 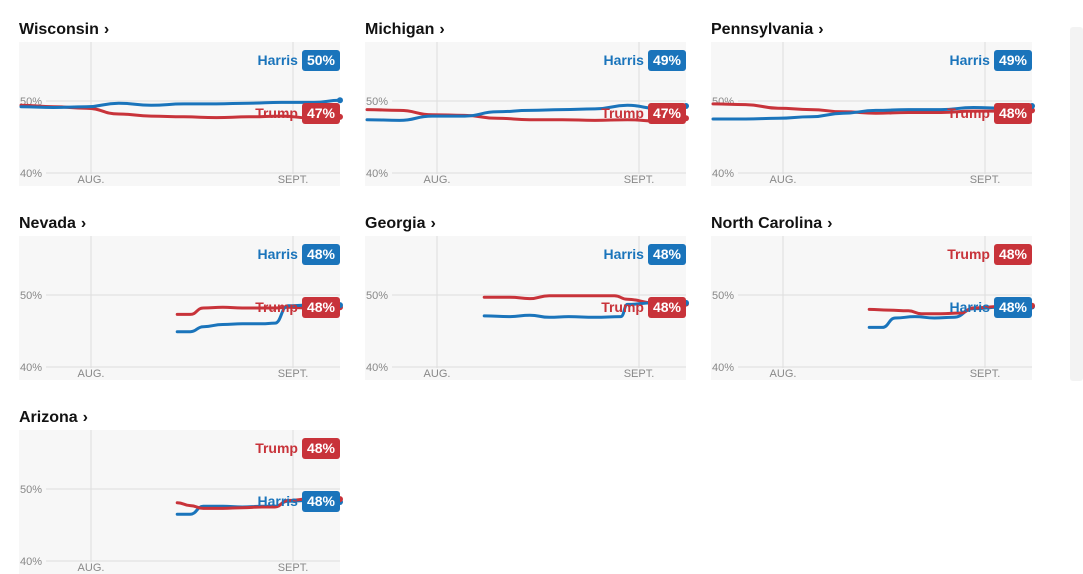 I want to click on line-chart-nevada: 50% 40% AUG. SEPT., so click(x=181, y=308).